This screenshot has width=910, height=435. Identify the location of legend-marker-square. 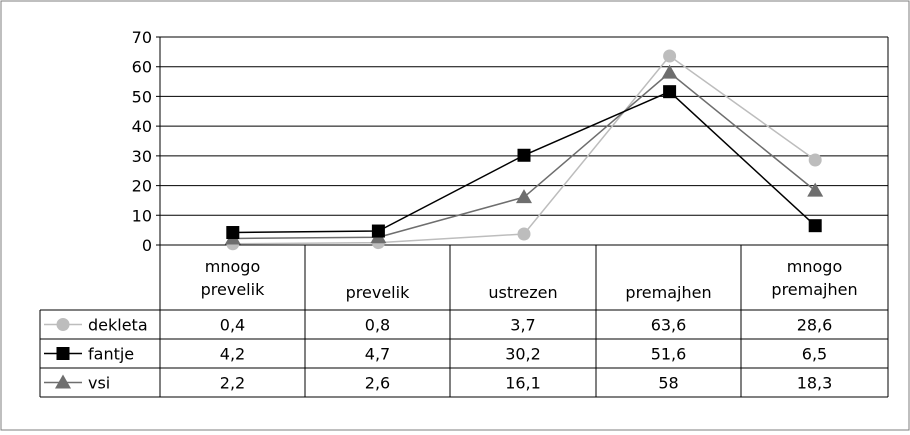
(63, 353).